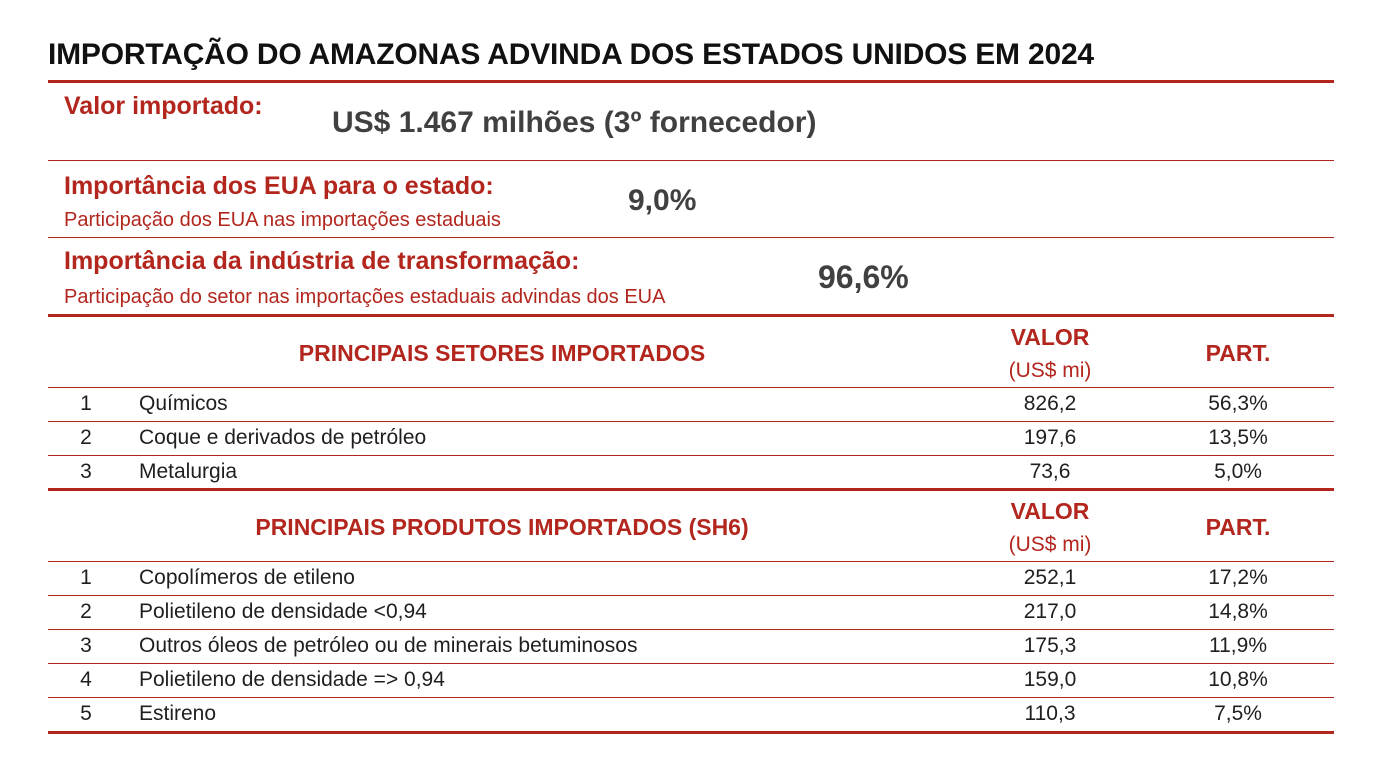 The image size is (1384, 780). What do you see at coordinates (178, 713) in the screenshot?
I see `product-name: Estireno` at bounding box center [178, 713].